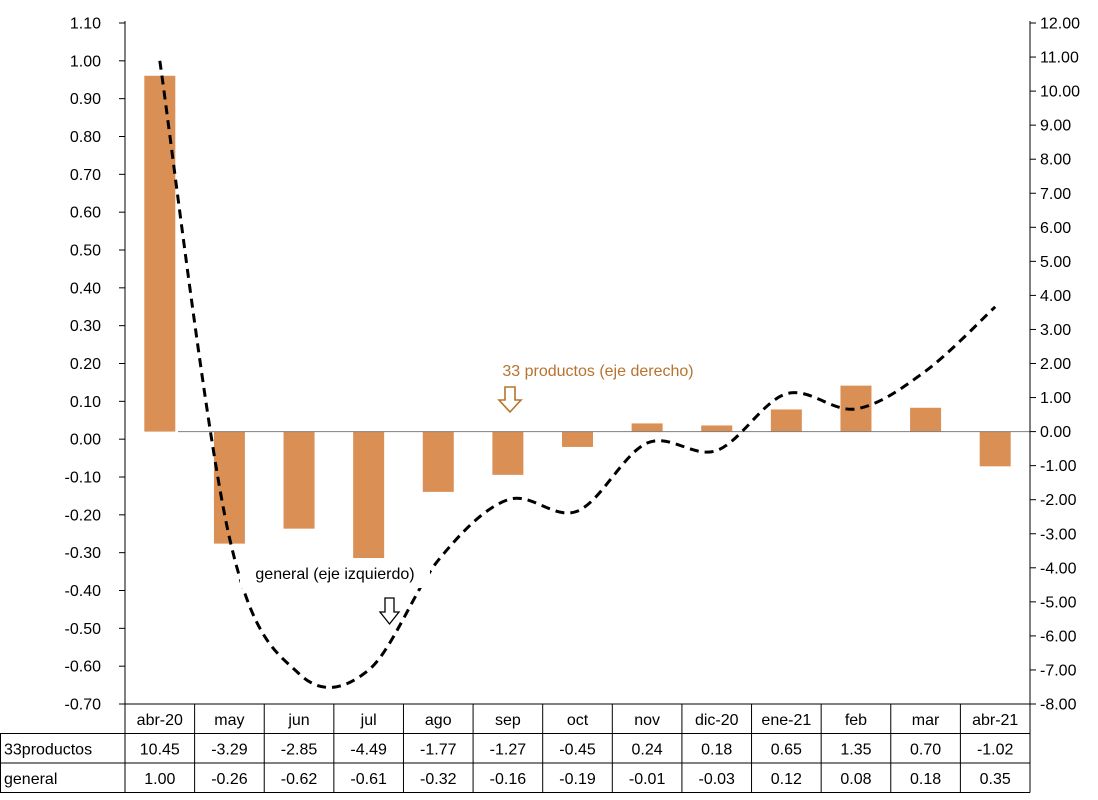 This screenshot has width=1098, height=800. What do you see at coordinates (647, 720) in the screenshot?
I see `table-header-cell: nov` at bounding box center [647, 720].